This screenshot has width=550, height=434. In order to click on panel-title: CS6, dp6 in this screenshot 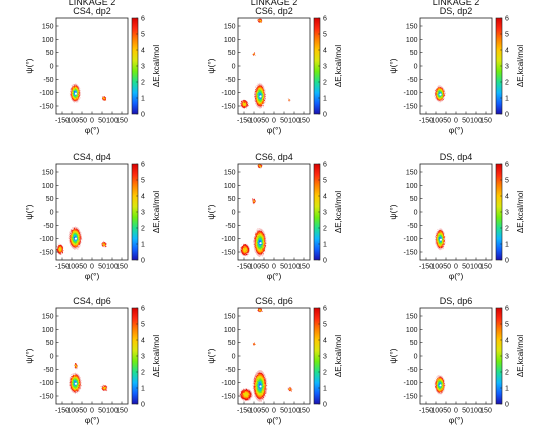, I will do `click(274, 301)`.